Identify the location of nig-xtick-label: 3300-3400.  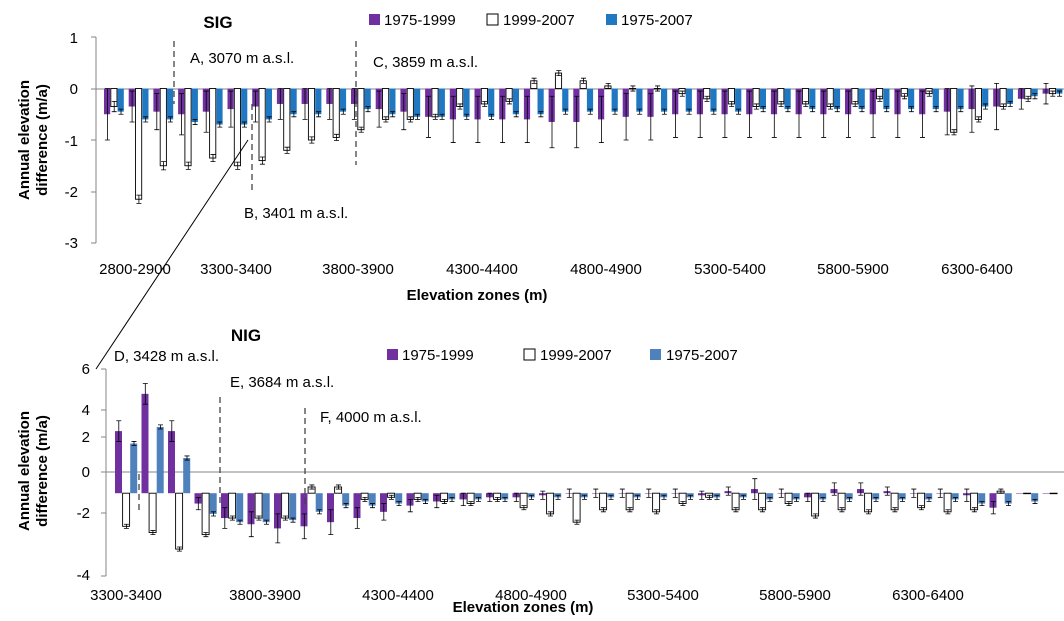
(126, 595).